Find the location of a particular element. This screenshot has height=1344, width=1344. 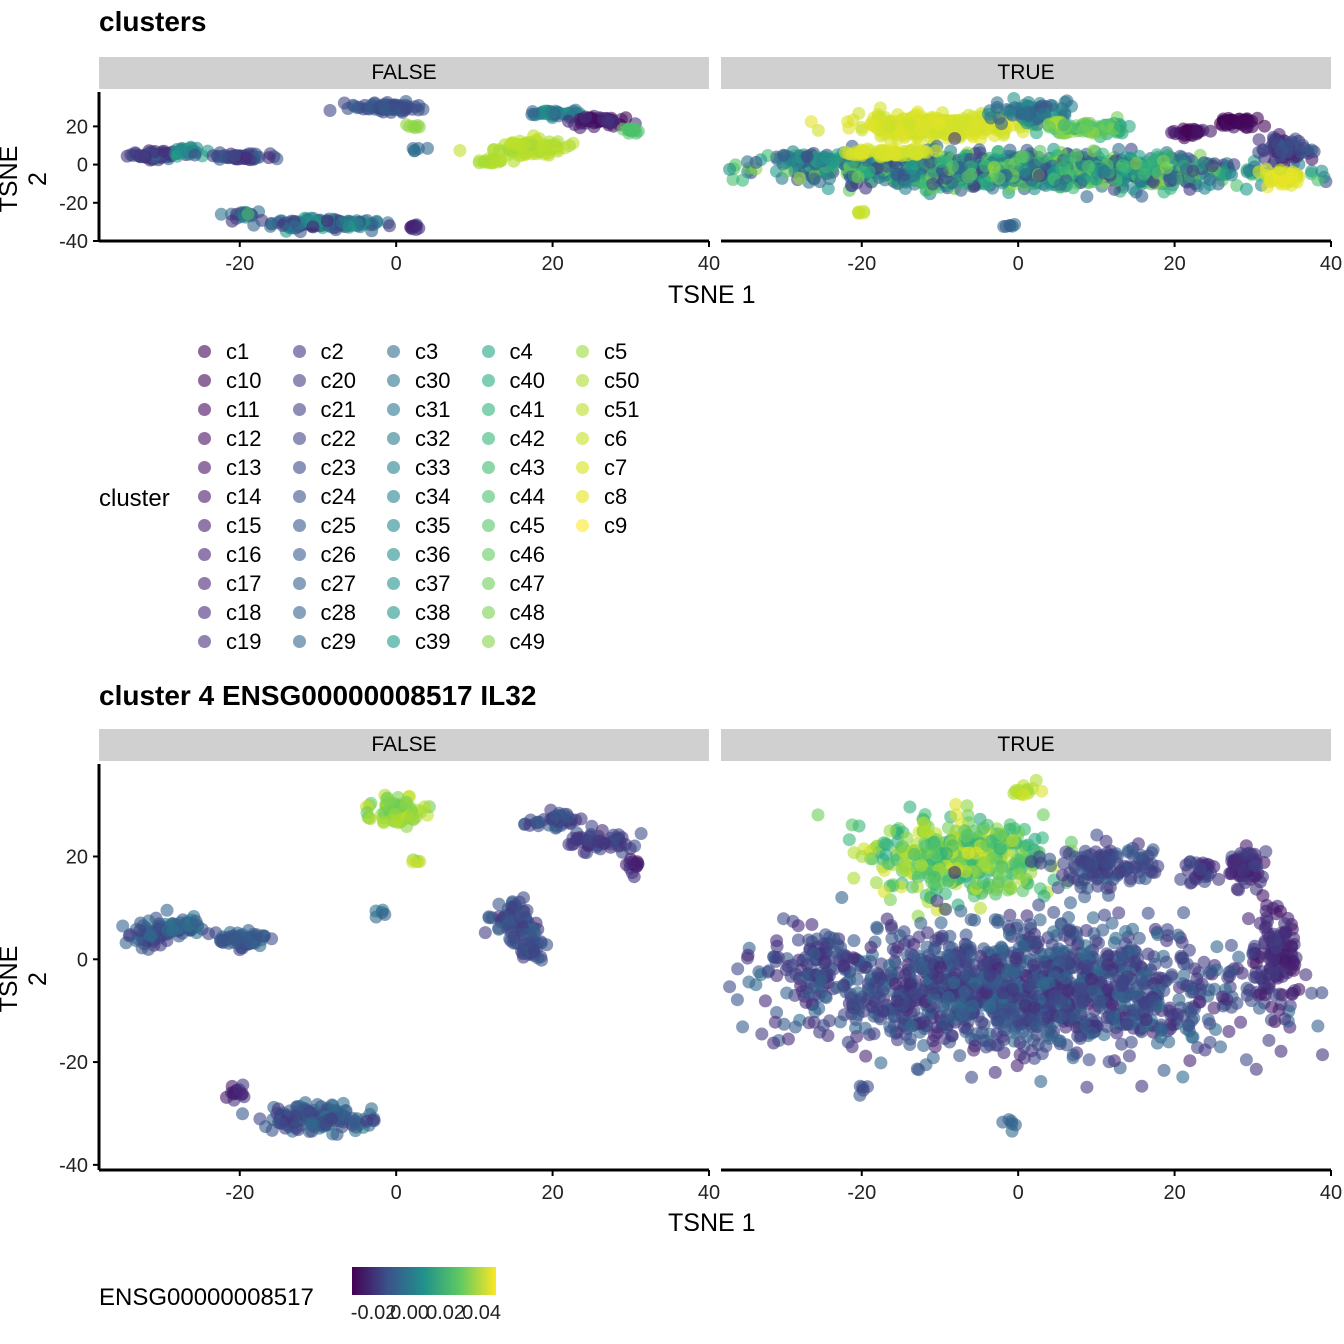

plot2-y-tick-label: 0 is located at coordinates (82, 960).